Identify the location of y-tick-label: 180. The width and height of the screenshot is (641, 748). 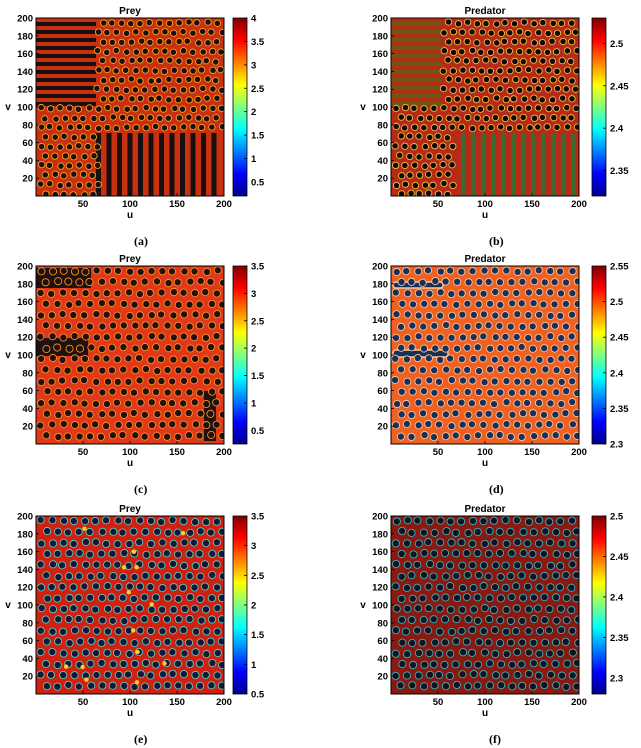
(25, 284).